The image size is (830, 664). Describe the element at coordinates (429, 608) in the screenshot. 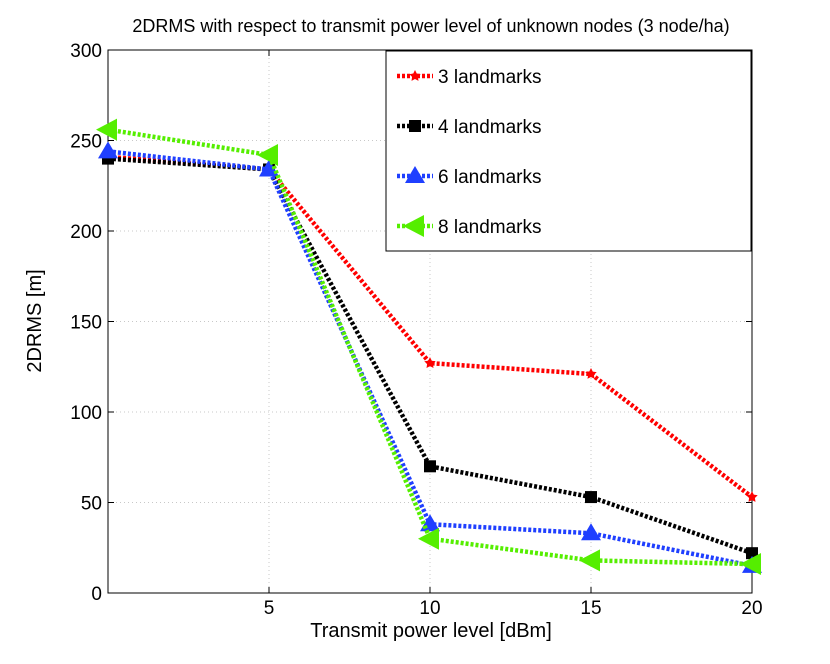

I see `x-tick-label: 10` at that location.